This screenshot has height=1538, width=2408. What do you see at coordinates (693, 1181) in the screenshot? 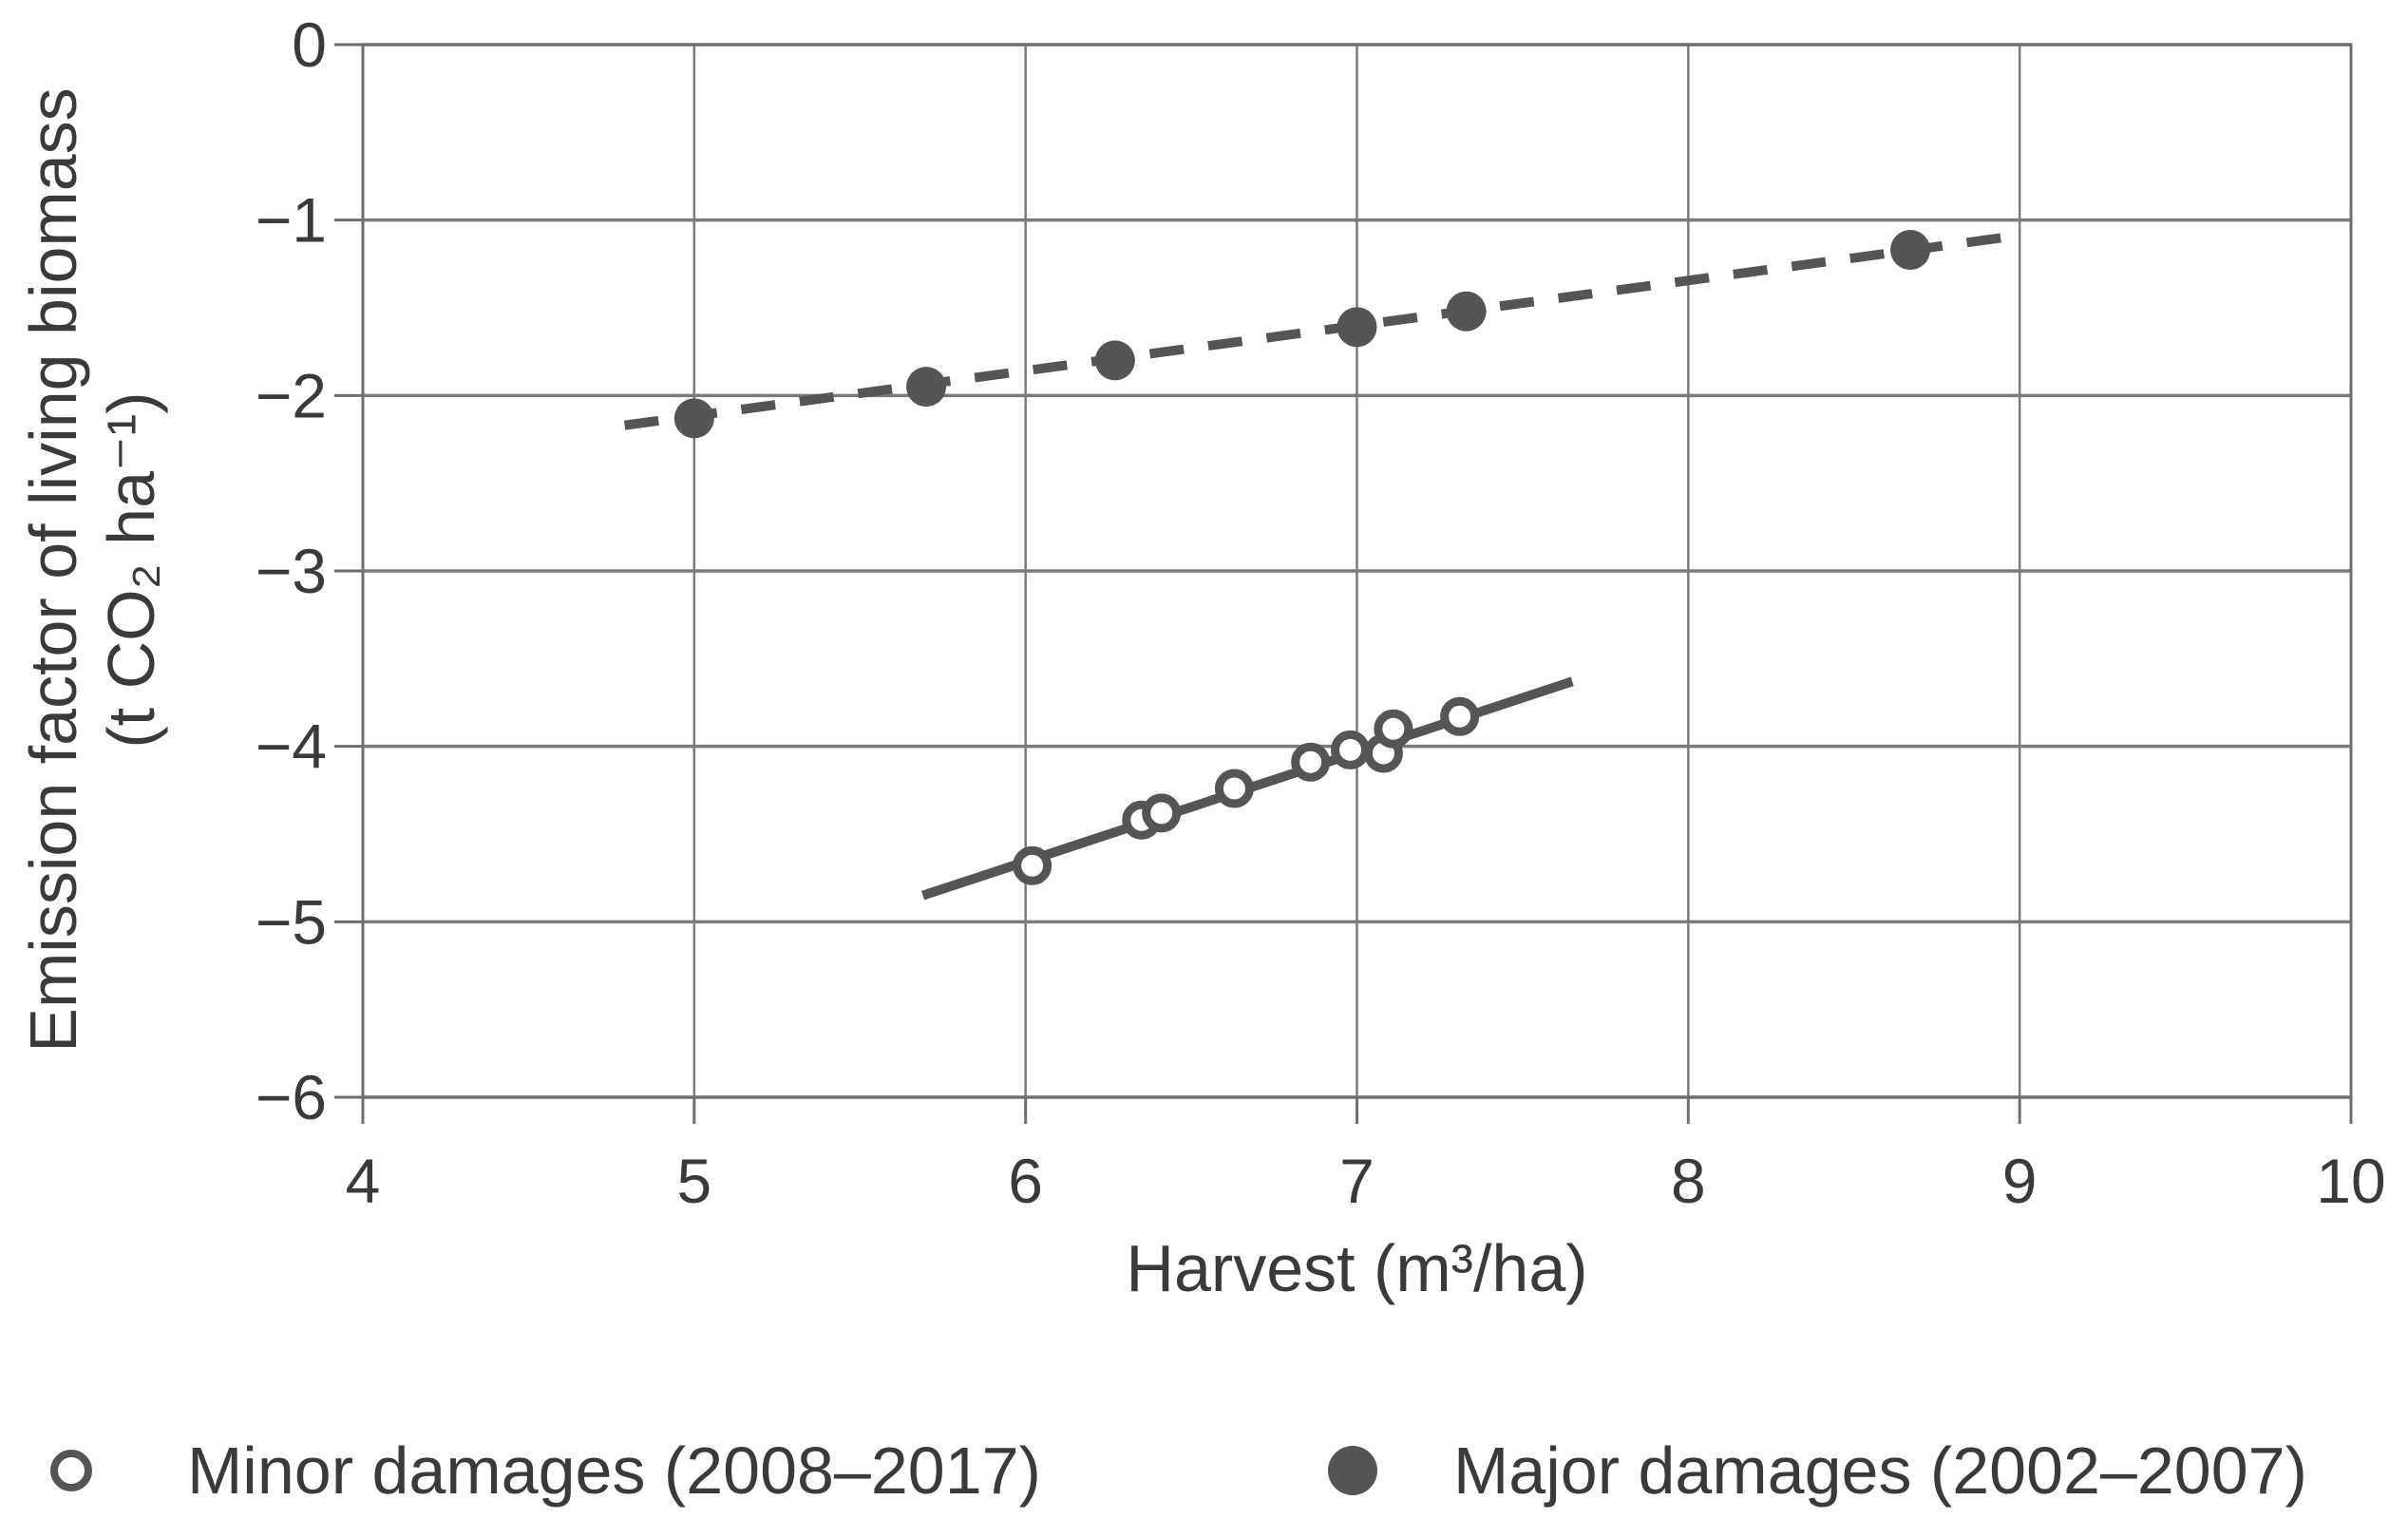
I see `x-tick-label: 5` at bounding box center [693, 1181].